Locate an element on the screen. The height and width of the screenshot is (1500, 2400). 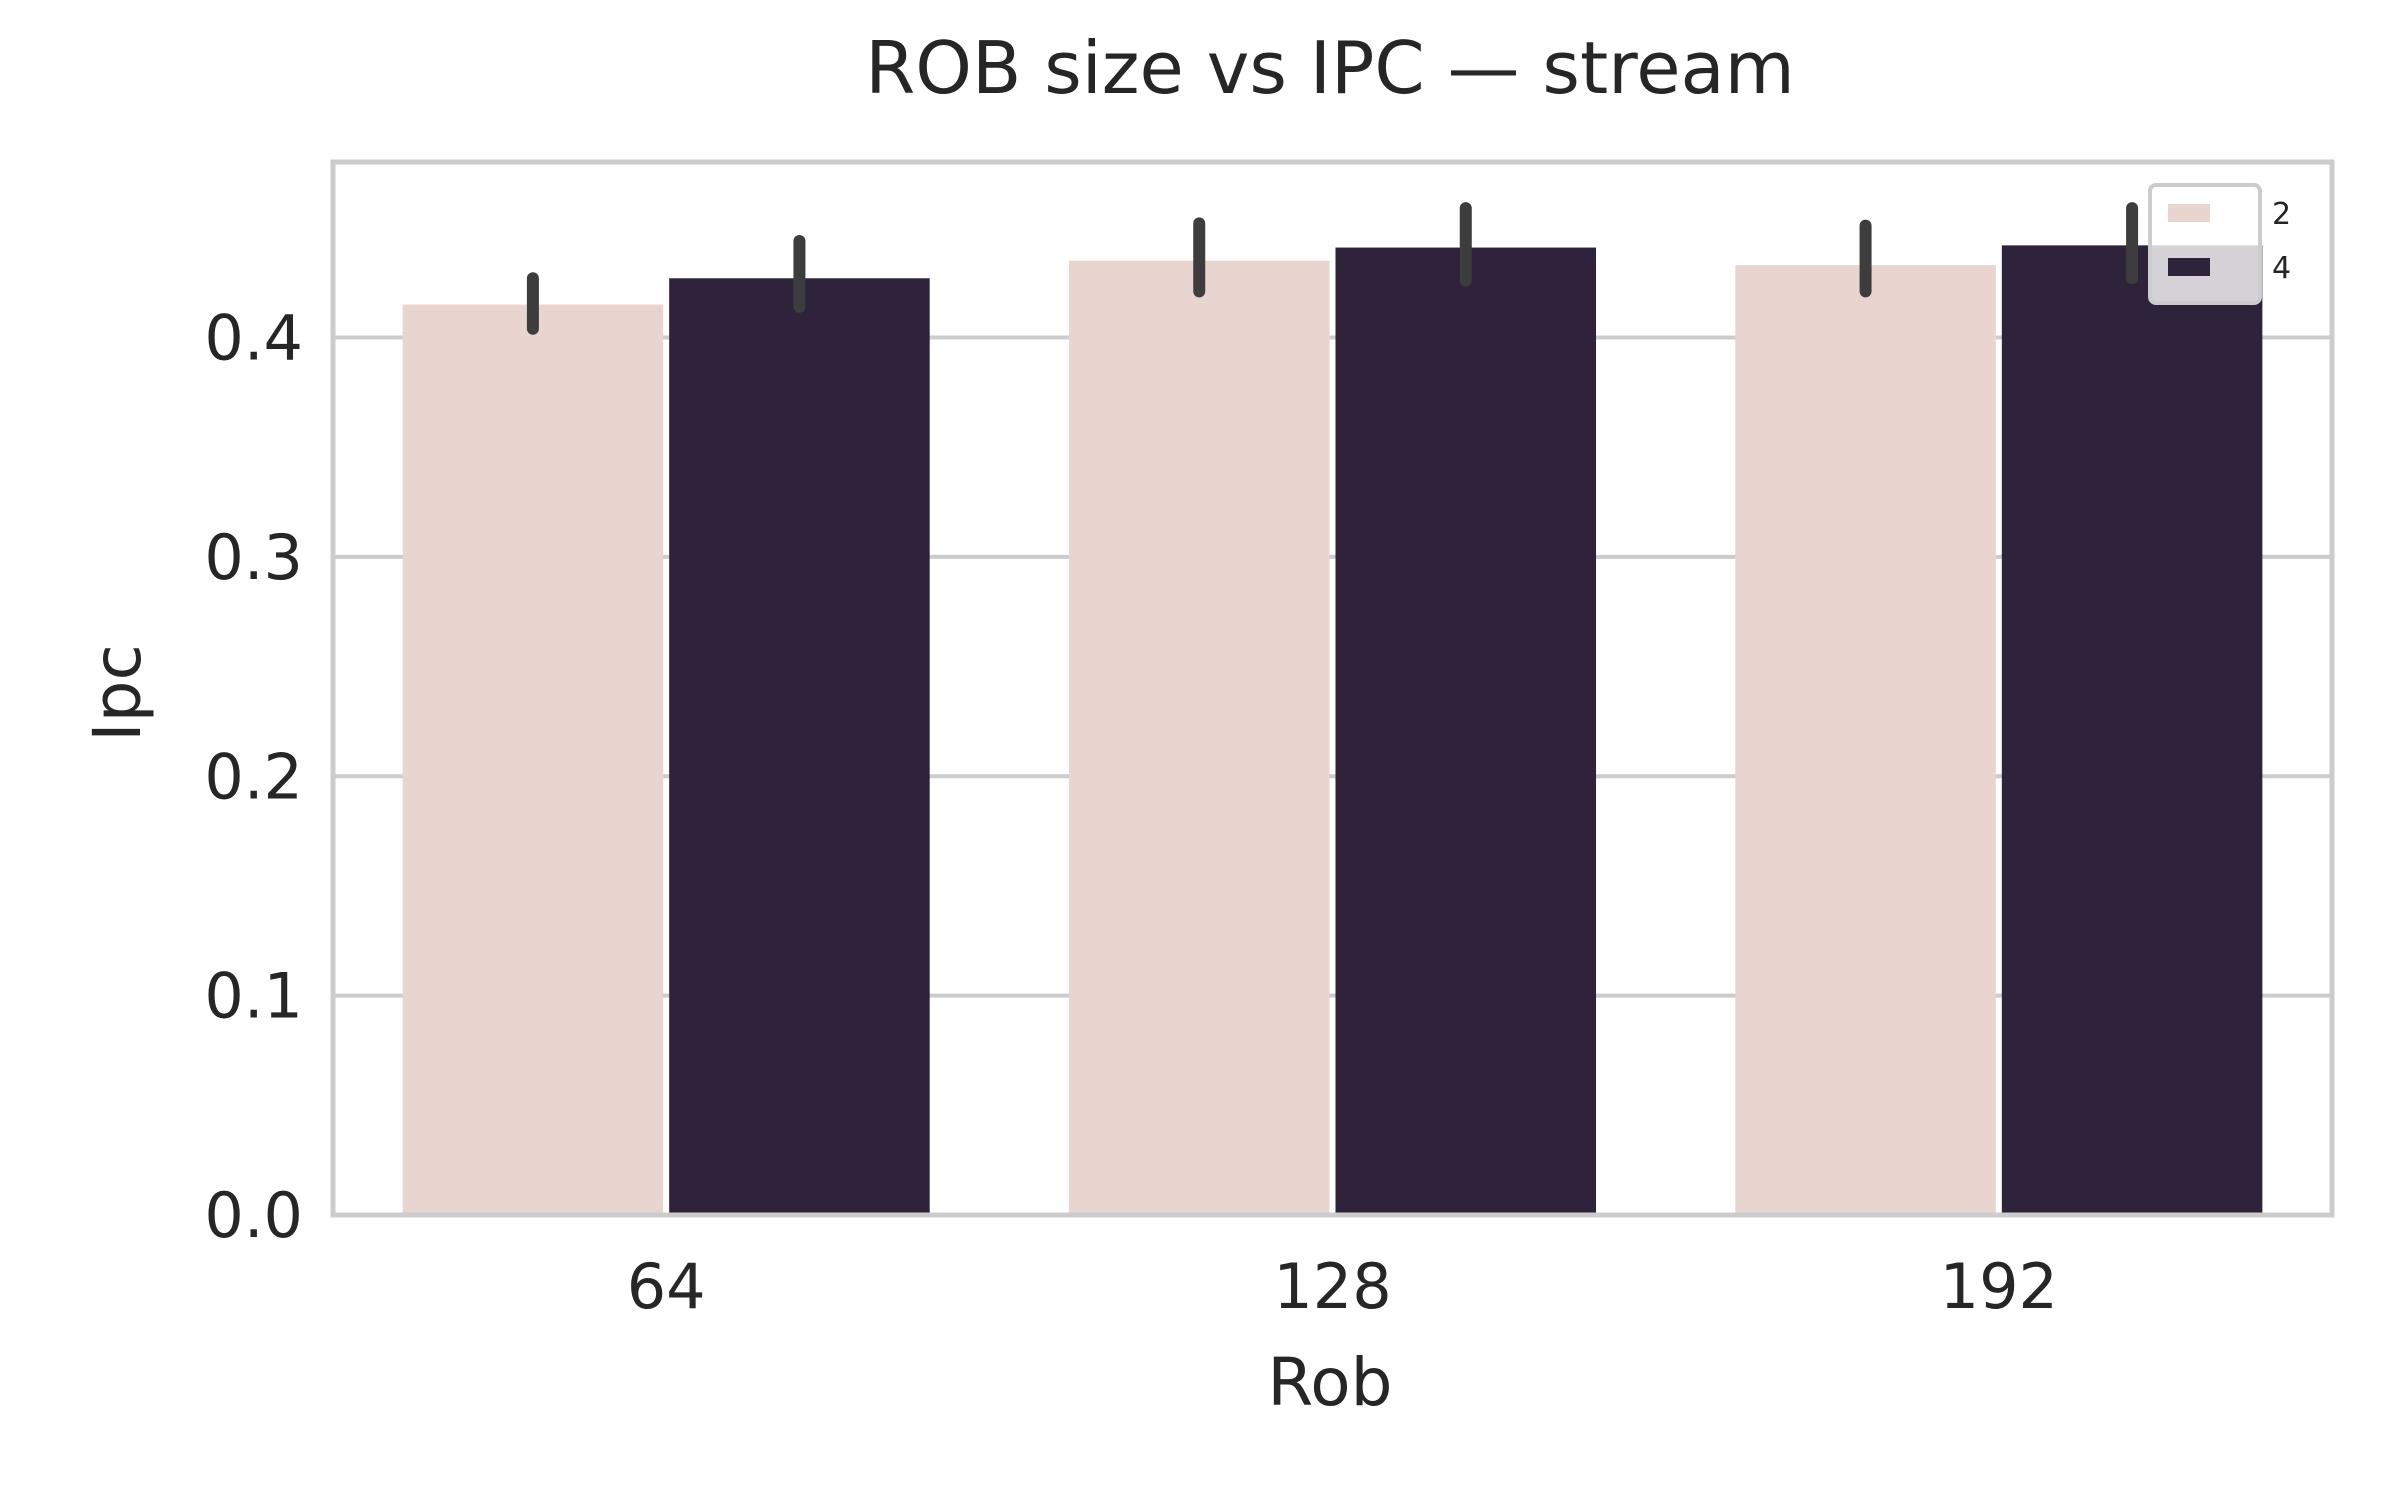
y-tick-label: 0.1 is located at coordinates (253, 996).